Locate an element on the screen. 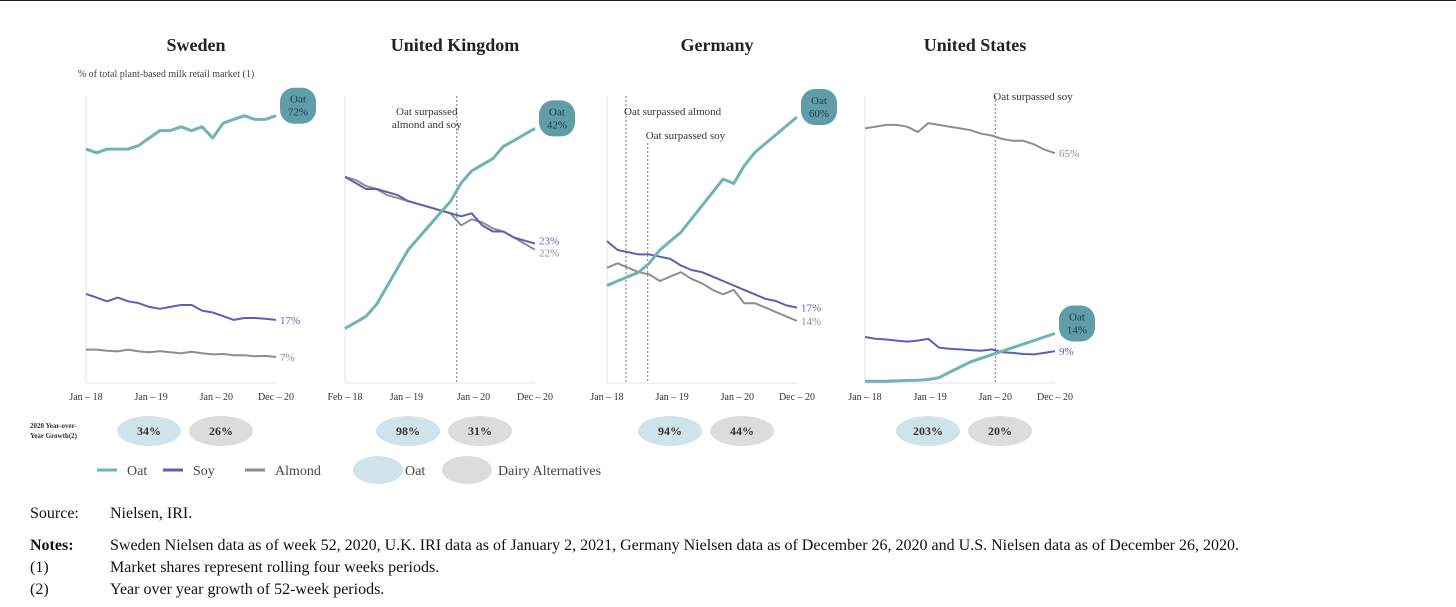 This screenshot has width=1456, height=607. dairy-growth-value: 31% is located at coordinates (480, 431).